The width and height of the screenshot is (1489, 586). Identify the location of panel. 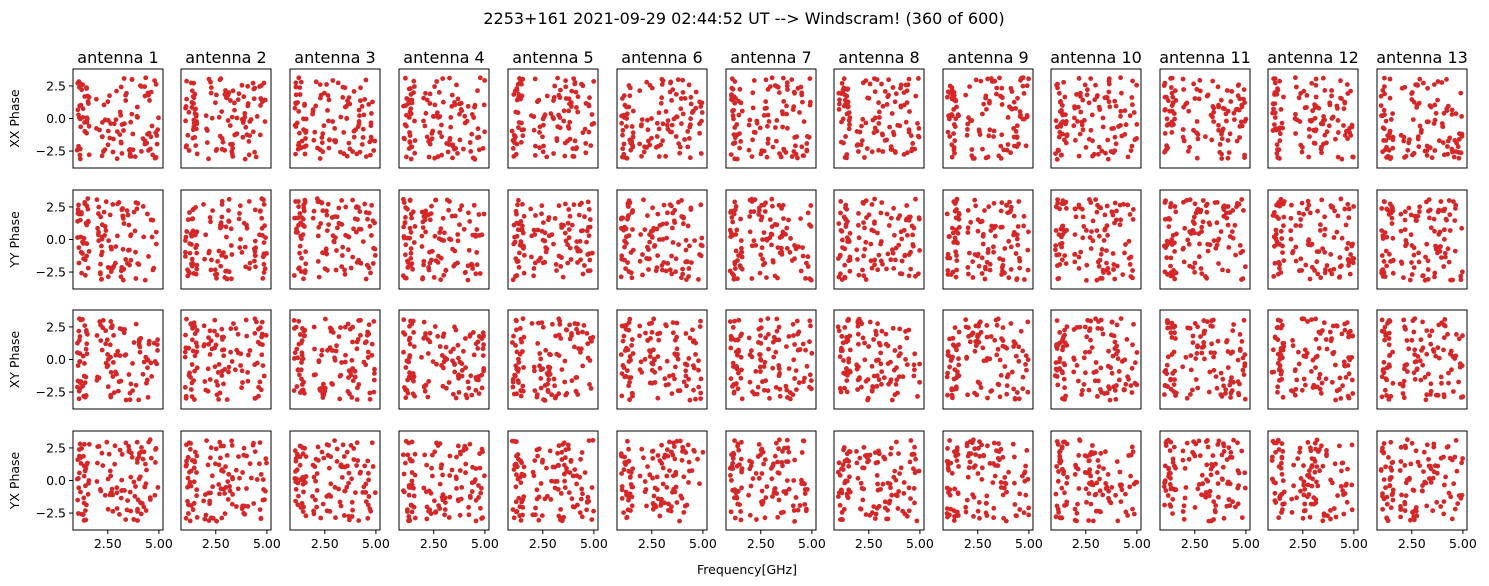
(771, 239).